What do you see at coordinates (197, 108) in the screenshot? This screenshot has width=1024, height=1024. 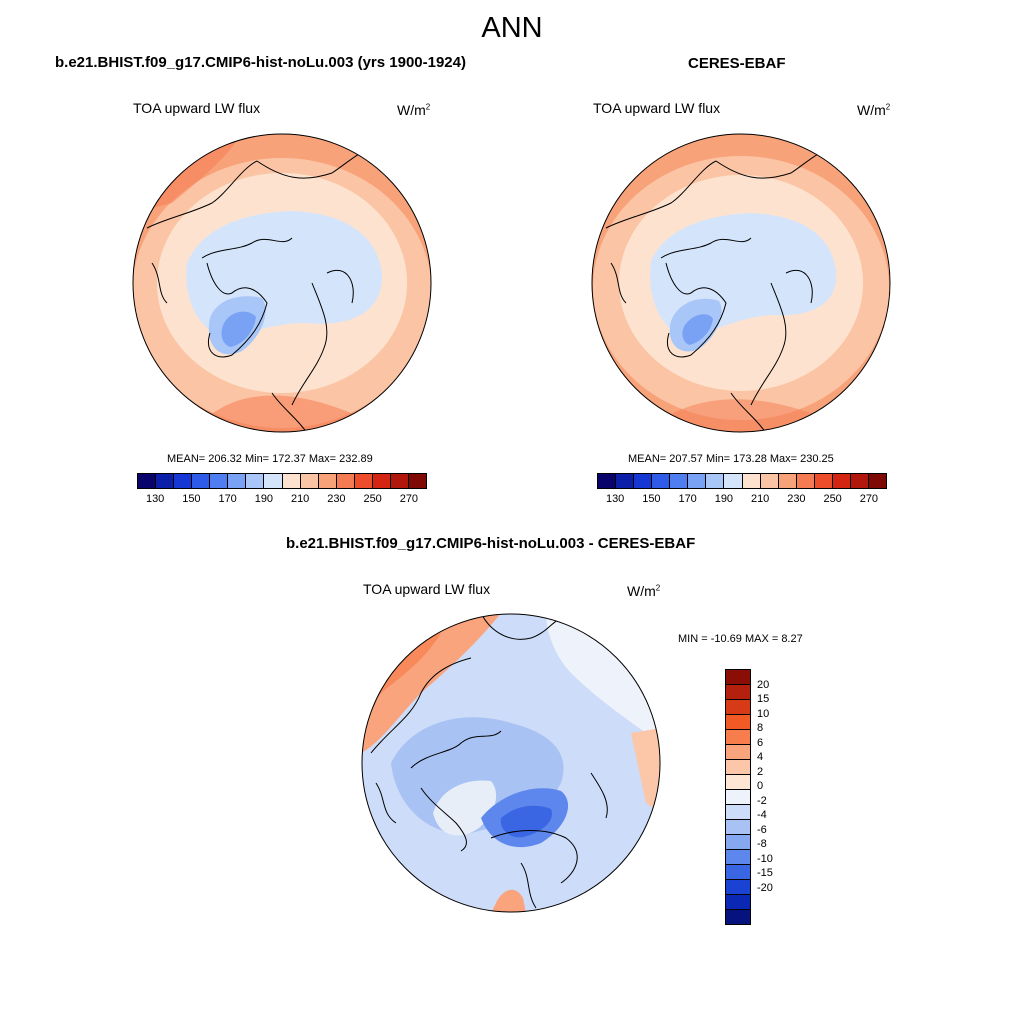 I see `panel1-variable-label: TOA upward LW flux` at bounding box center [197, 108].